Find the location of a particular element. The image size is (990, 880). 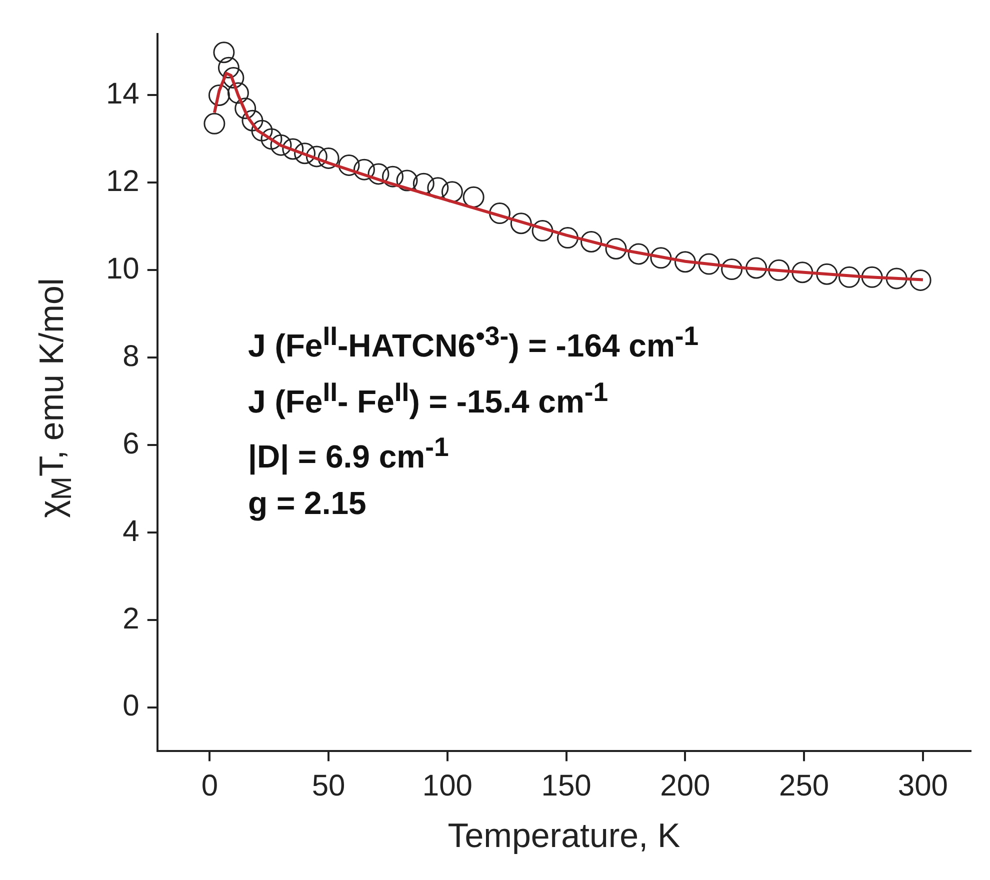

x-tick-label: 150 is located at coordinates (566, 785).